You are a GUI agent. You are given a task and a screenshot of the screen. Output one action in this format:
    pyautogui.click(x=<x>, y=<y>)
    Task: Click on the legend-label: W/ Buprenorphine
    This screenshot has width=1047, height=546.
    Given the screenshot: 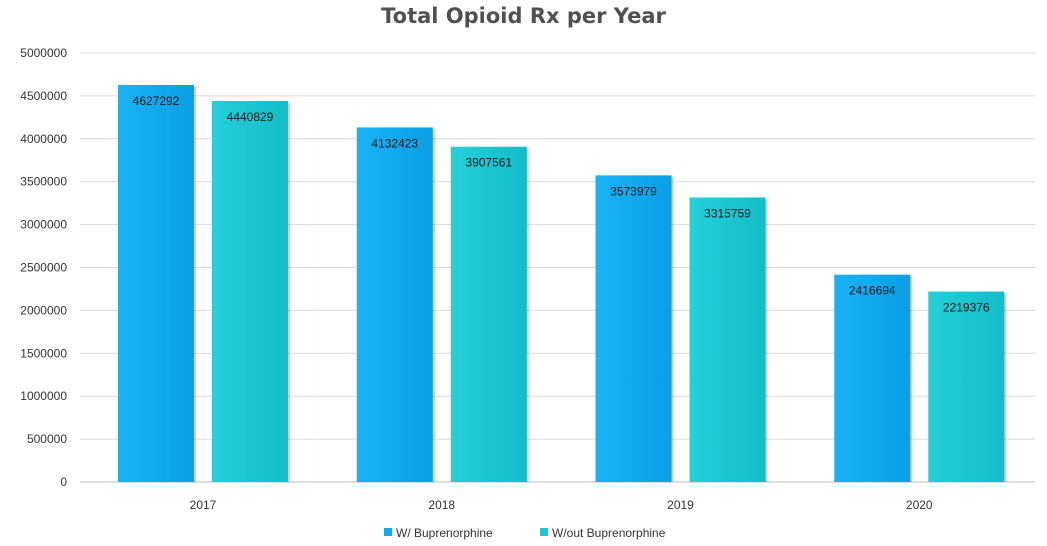 What is the action you would take?
    pyautogui.click(x=444, y=533)
    